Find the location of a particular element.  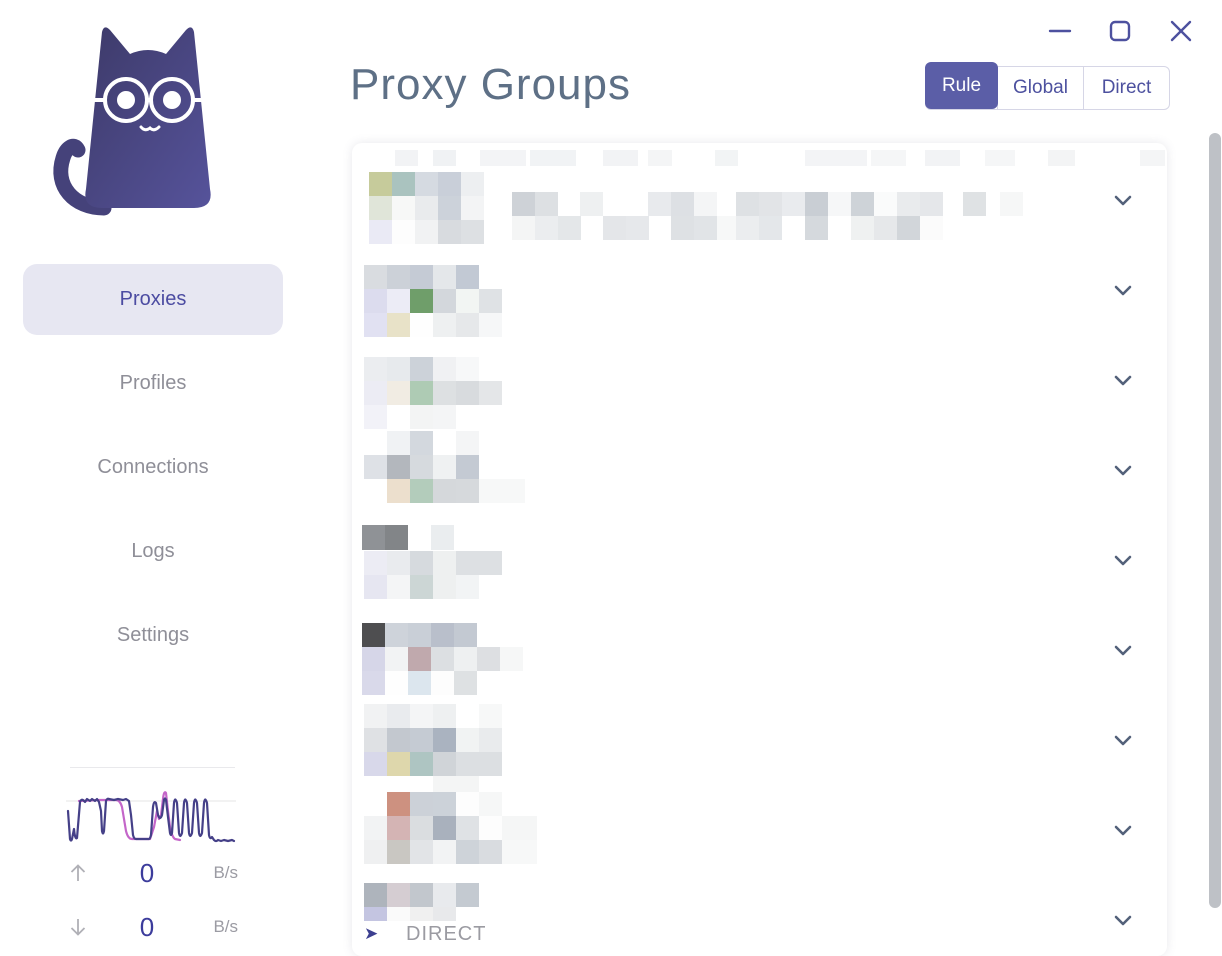

mode-global-button: Global is located at coordinates (1040, 88).